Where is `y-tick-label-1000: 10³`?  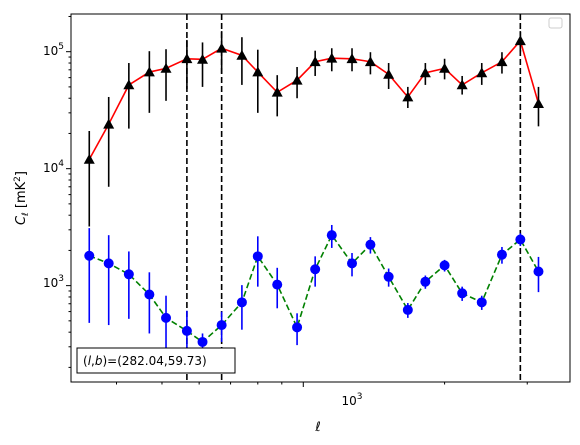 y-tick-label-1000: 10³ is located at coordinates (53, 282).